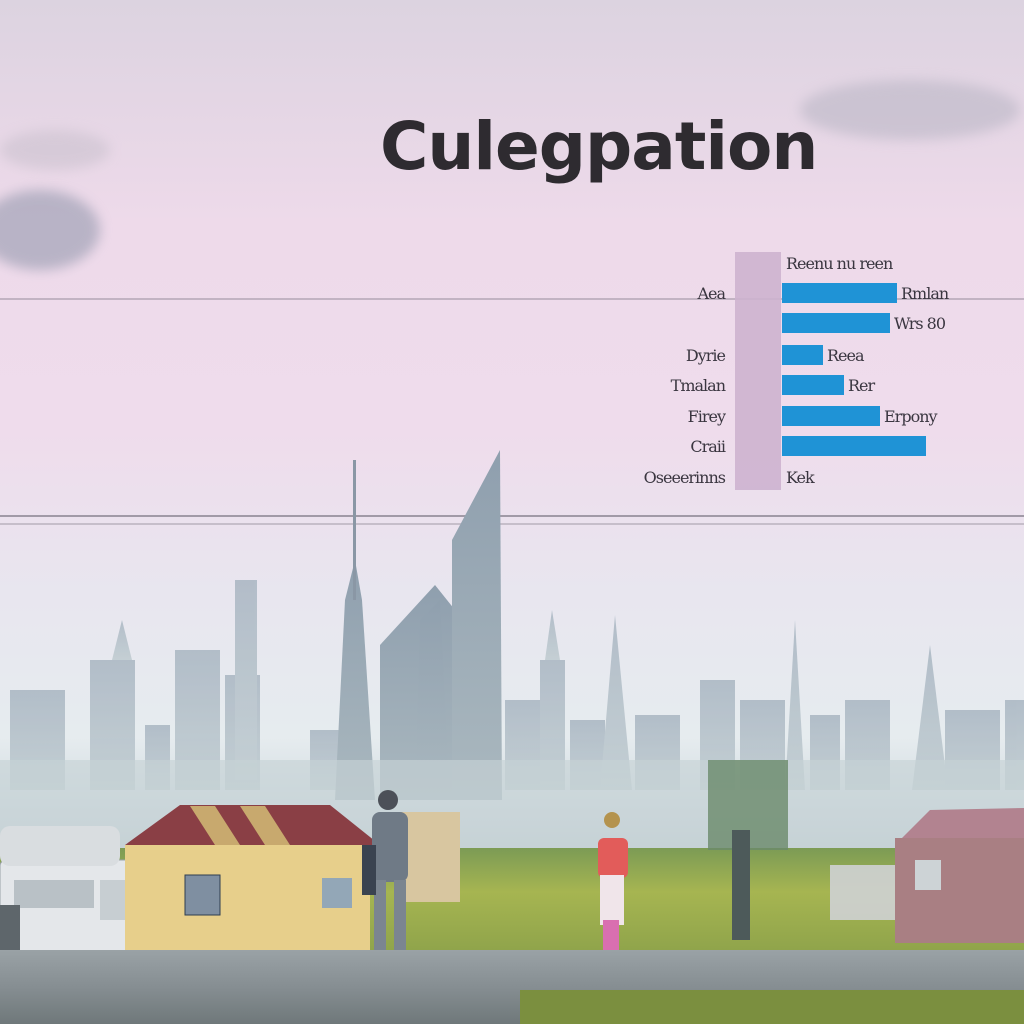 This screenshot has width=1024, height=1024. Describe the element at coordinates (705, 355) in the screenshot. I see `row-label: Dyrie` at that location.